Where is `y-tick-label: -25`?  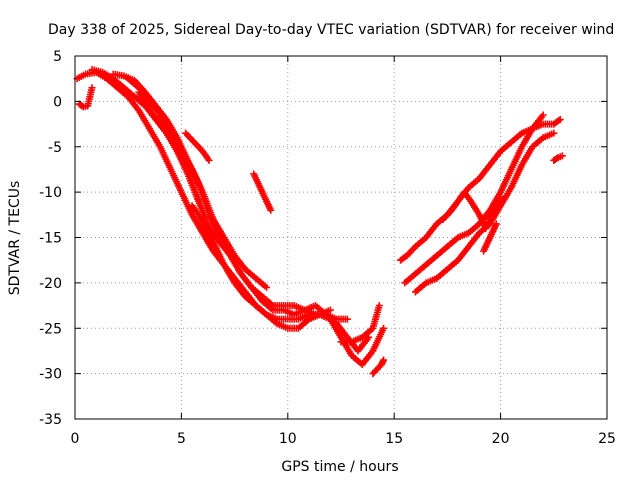
y-tick-label: -25 is located at coordinates (50, 329).